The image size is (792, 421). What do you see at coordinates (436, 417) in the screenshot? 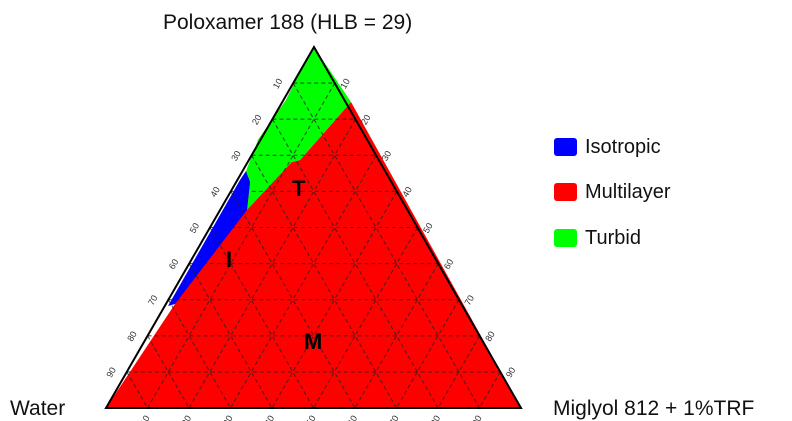
I see `tick-label-bottom: 80` at bounding box center [436, 417].